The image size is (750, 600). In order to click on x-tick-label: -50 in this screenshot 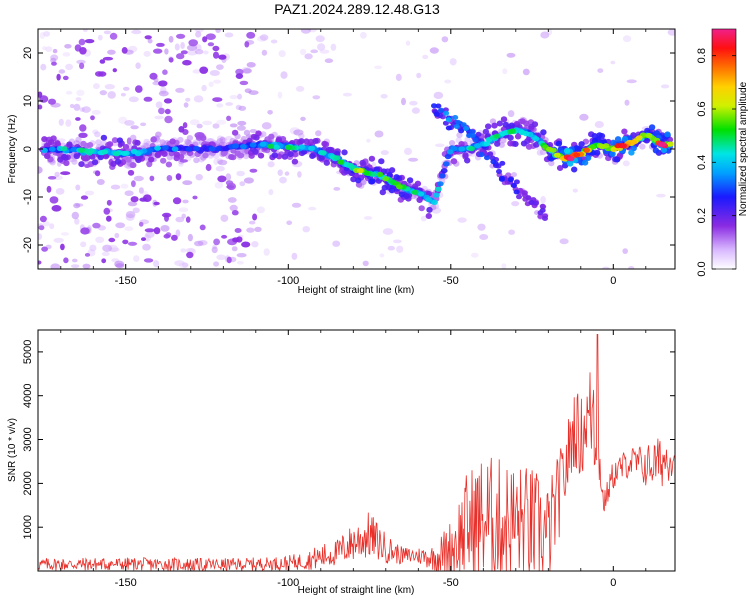, I will do `click(451, 281)`.